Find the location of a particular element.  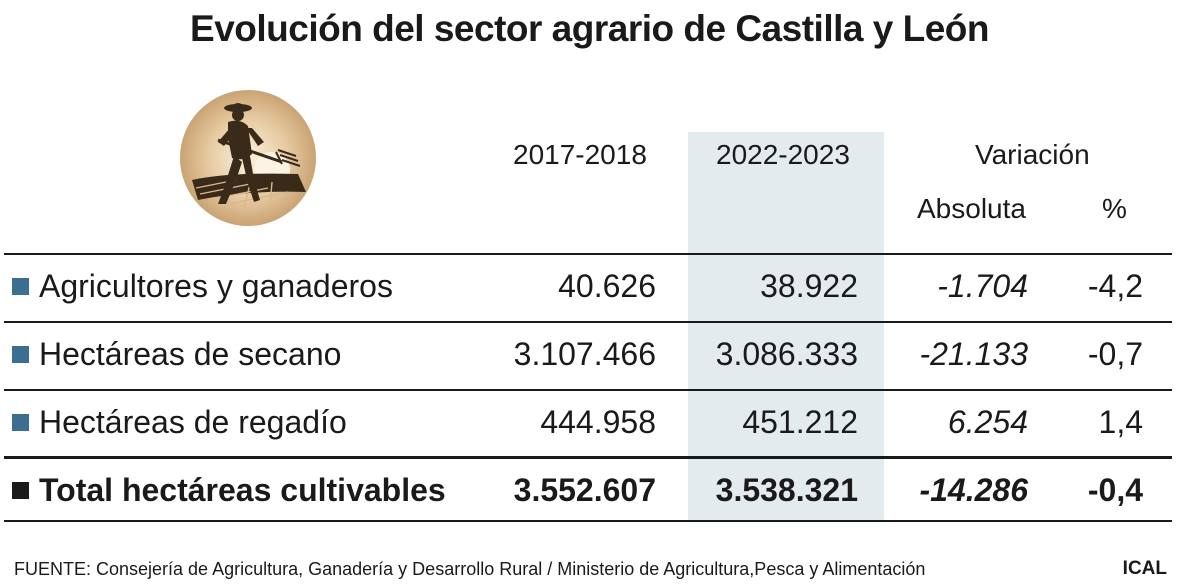

header-percent: % is located at coordinates (1114, 208).